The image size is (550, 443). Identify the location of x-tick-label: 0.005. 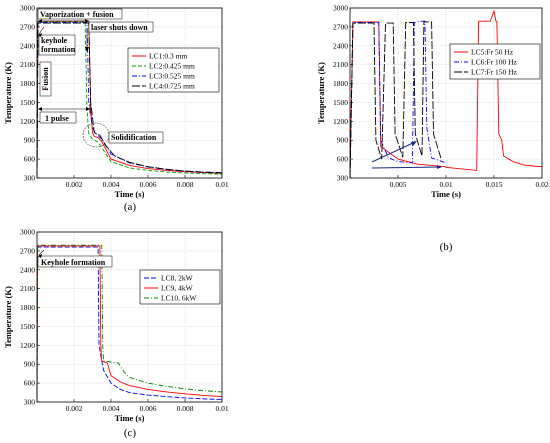
(398, 184).